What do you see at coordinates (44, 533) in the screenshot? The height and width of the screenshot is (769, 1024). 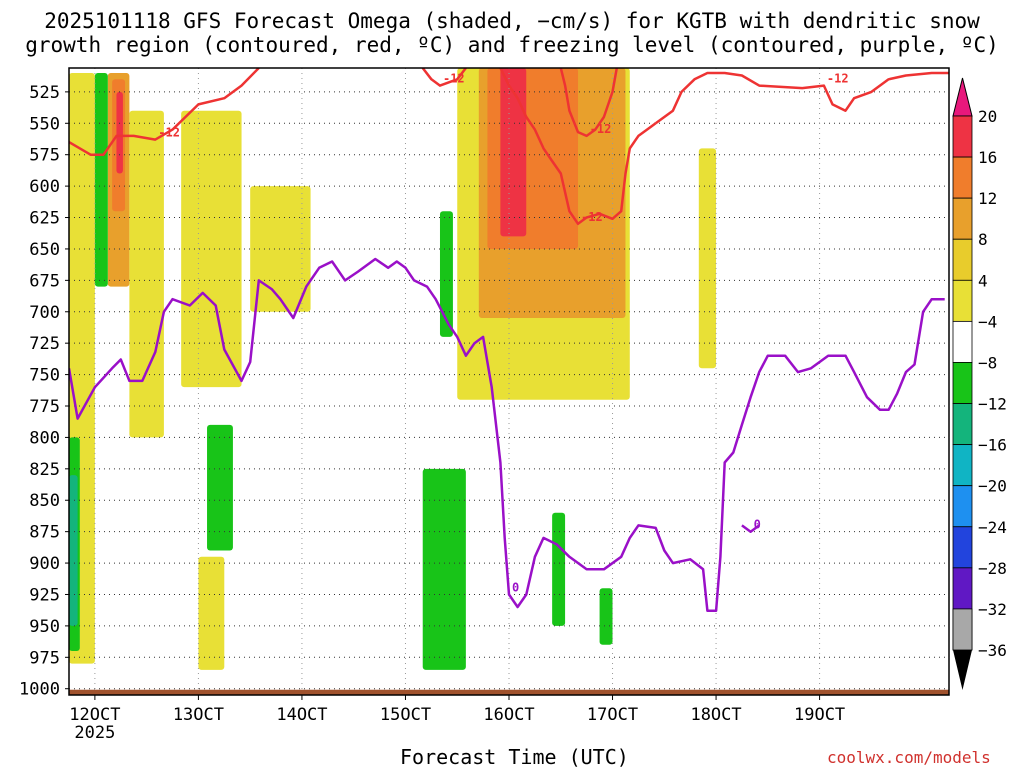 I see `y-tick-label: 875` at bounding box center [44, 533].